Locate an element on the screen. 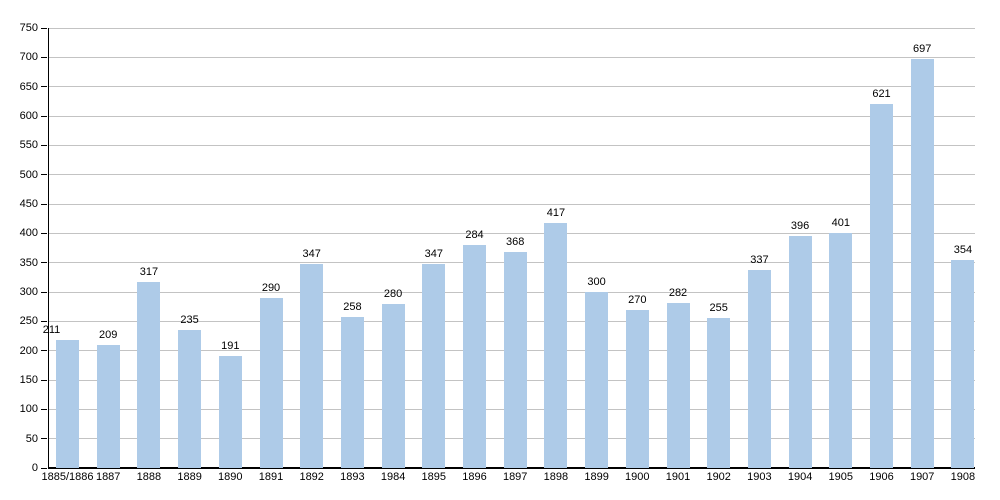  y-tick-label: 500 is located at coordinates (28, 174).